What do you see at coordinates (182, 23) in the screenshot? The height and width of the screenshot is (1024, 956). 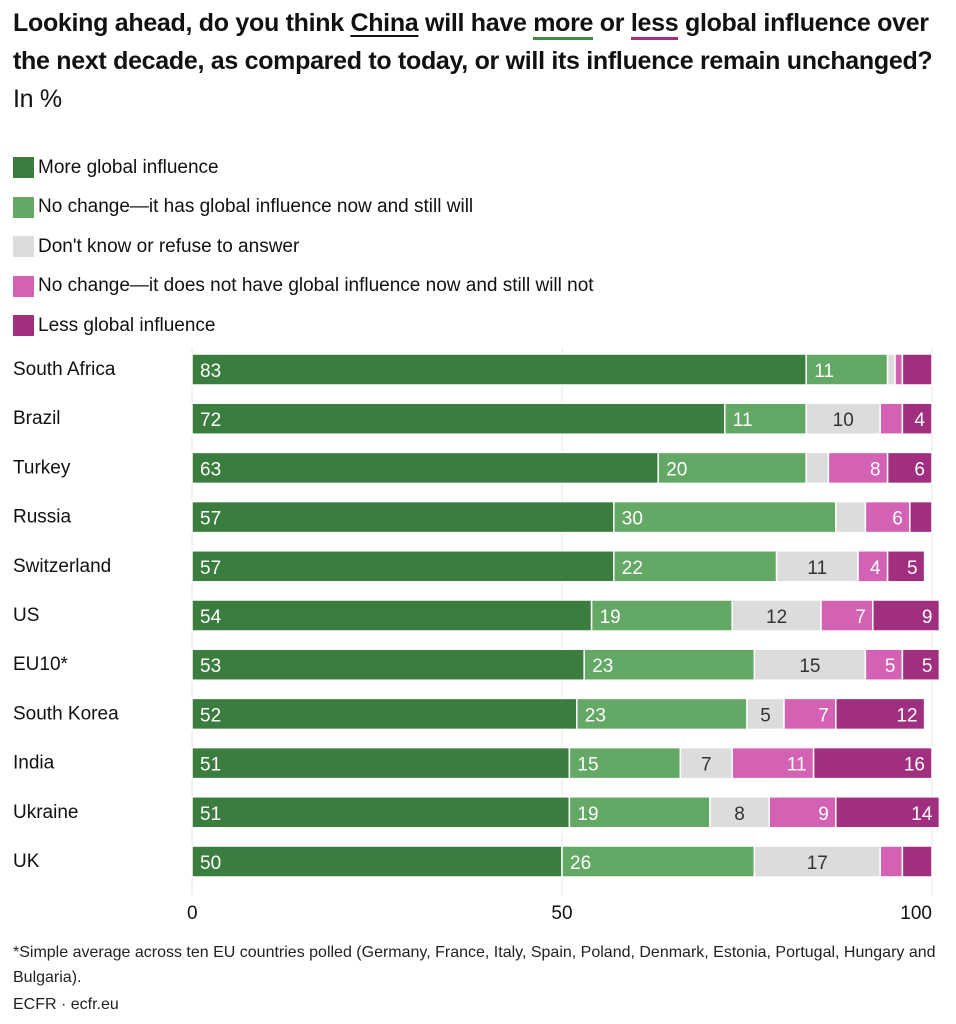 I see `title-text: Looking ahead, do you think` at bounding box center [182, 23].